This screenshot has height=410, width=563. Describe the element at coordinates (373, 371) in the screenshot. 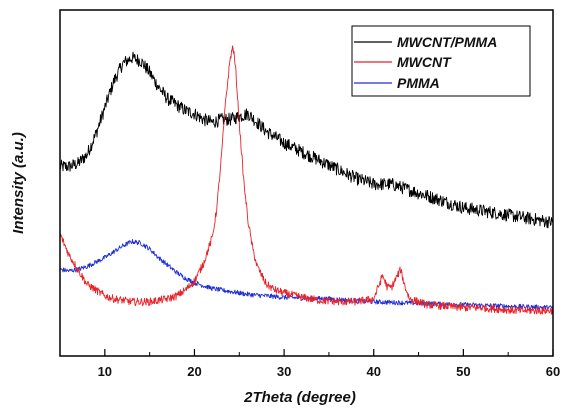

I see `x-tick-label: 40` at that location.